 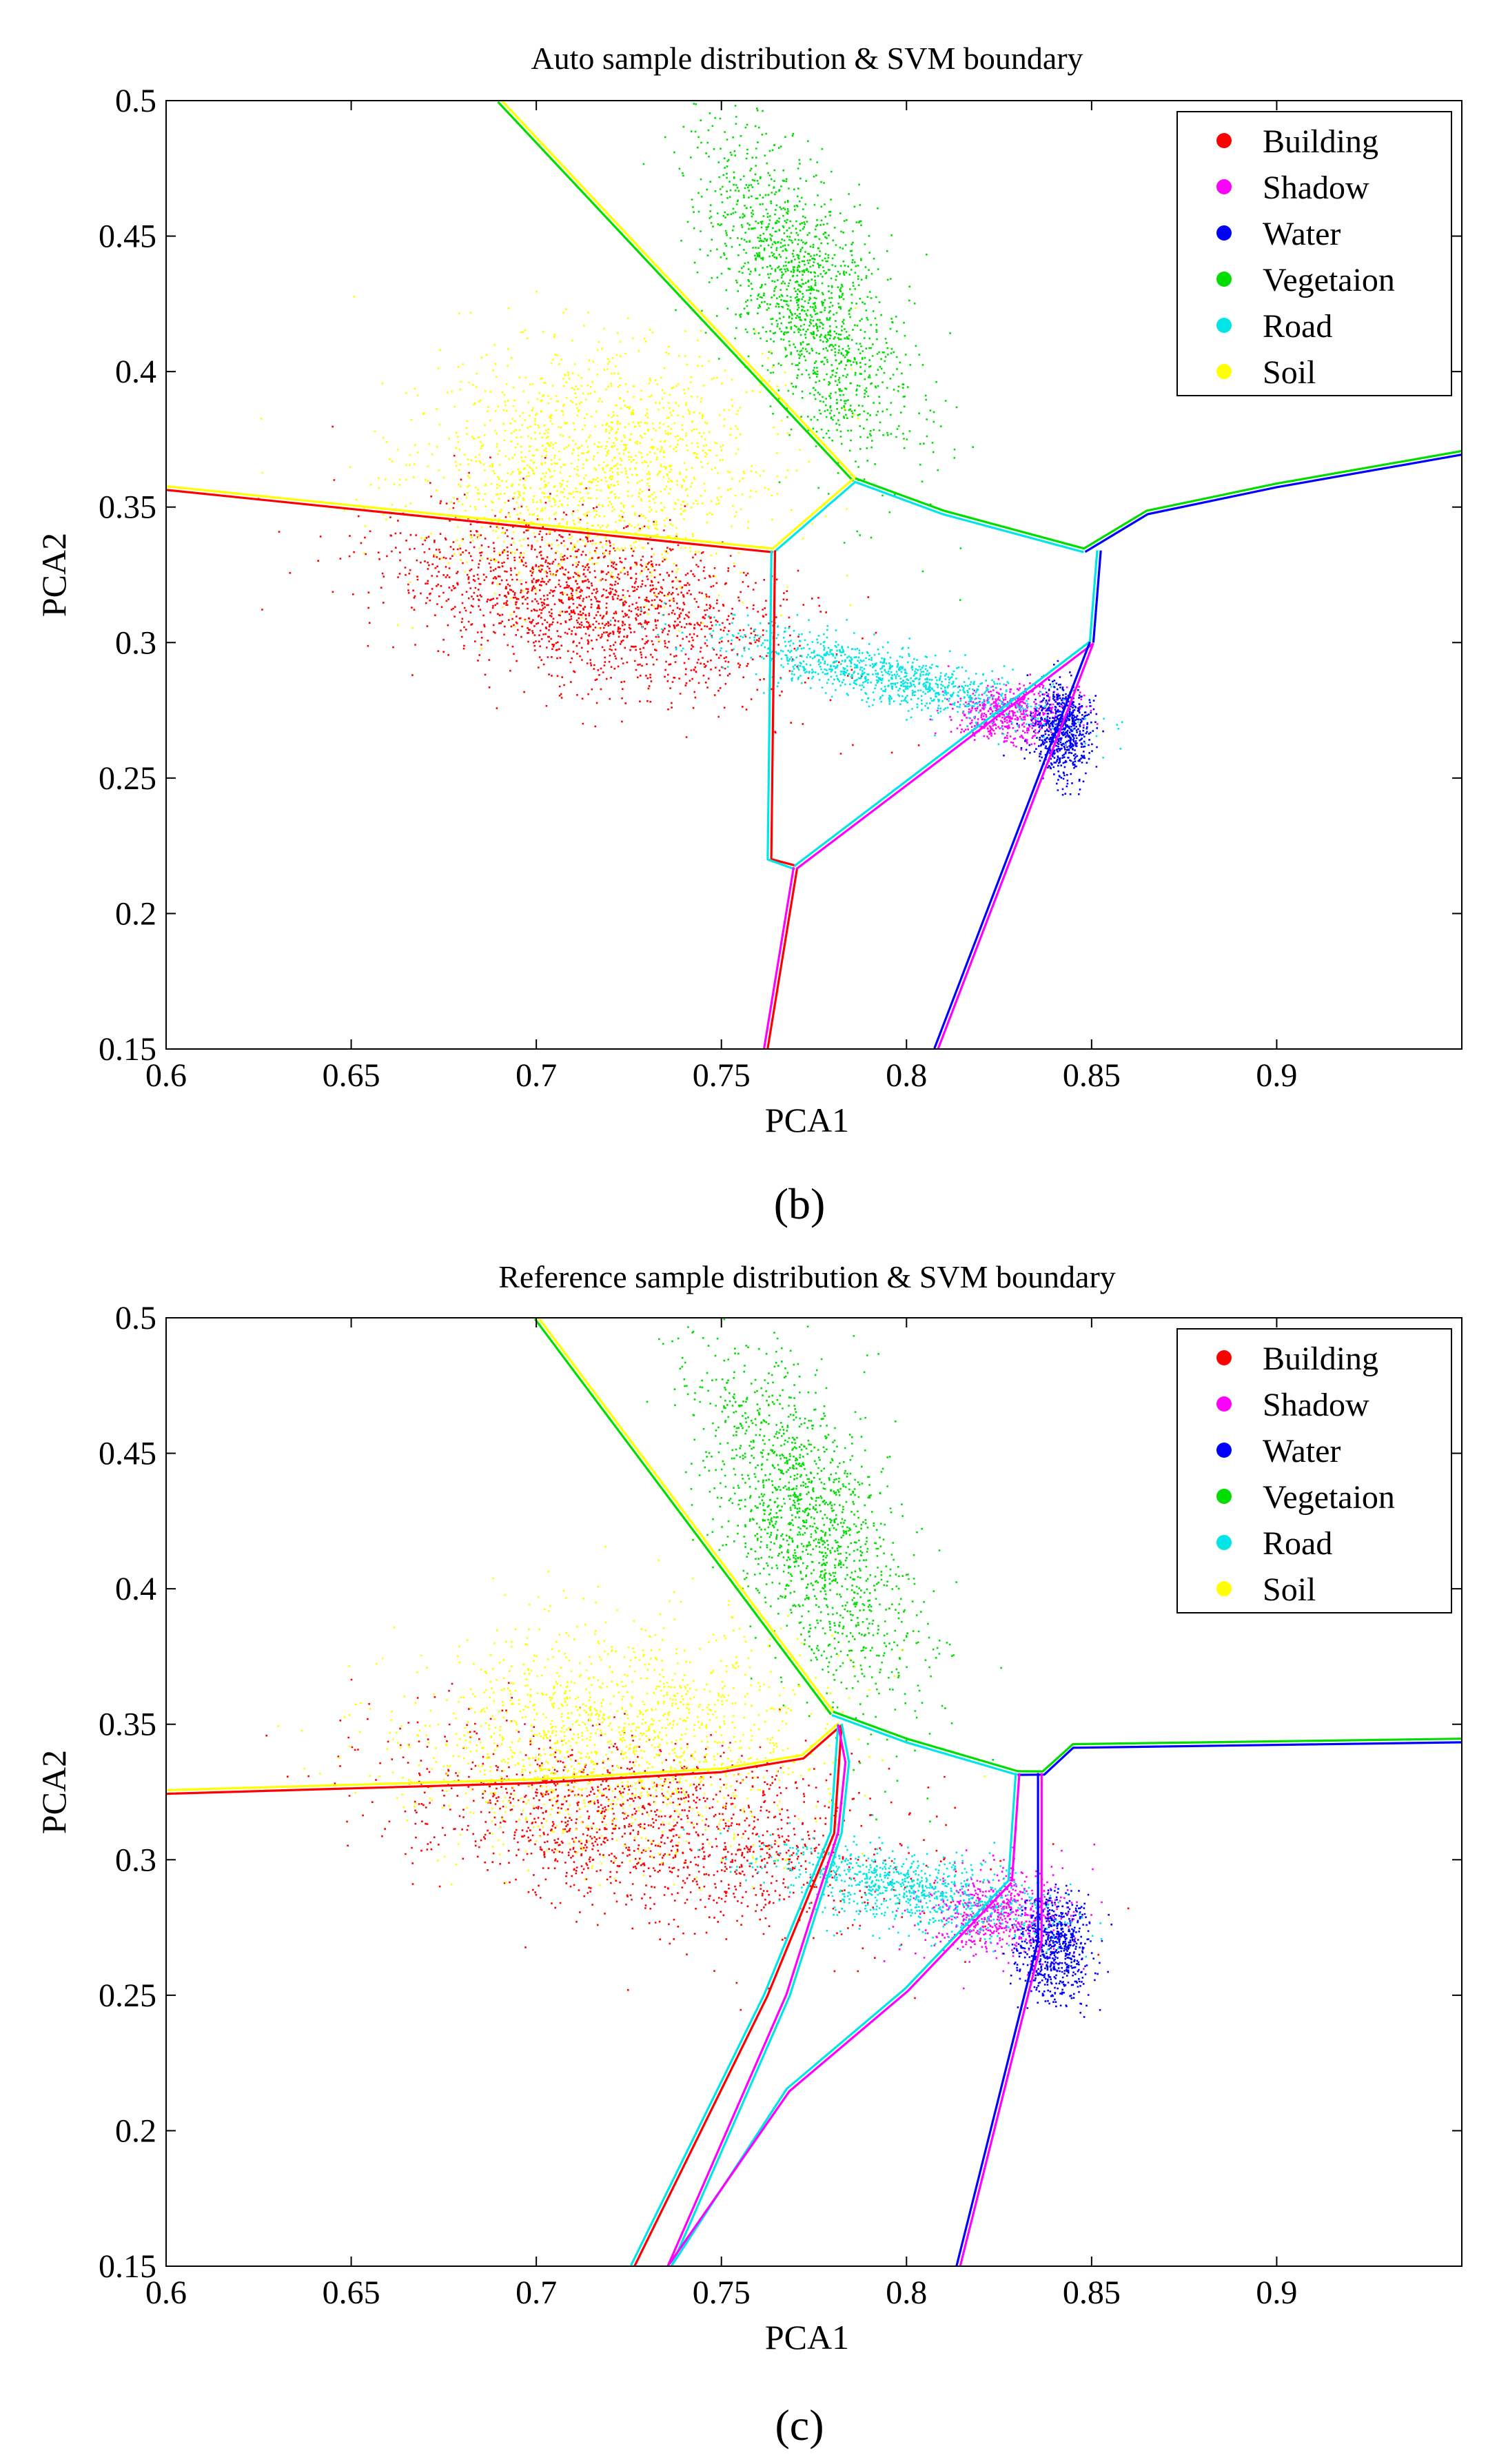 What do you see at coordinates (166, 1075) in the screenshot?
I see `x-tick-label: 0.6` at bounding box center [166, 1075].